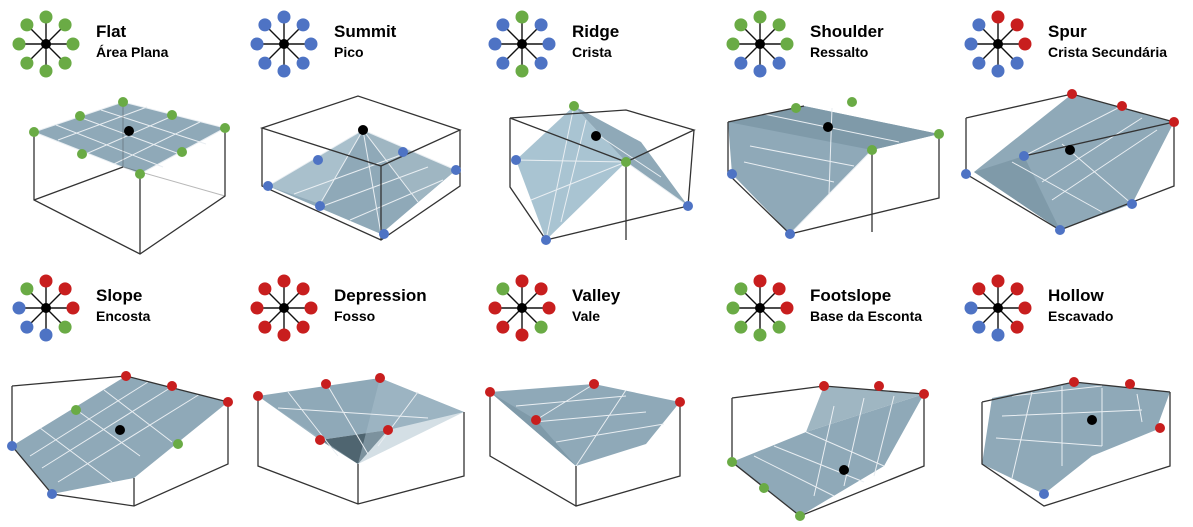  Describe the element at coordinates (111, 31) in the screenshot. I see `landform-title: Flat` at that location.